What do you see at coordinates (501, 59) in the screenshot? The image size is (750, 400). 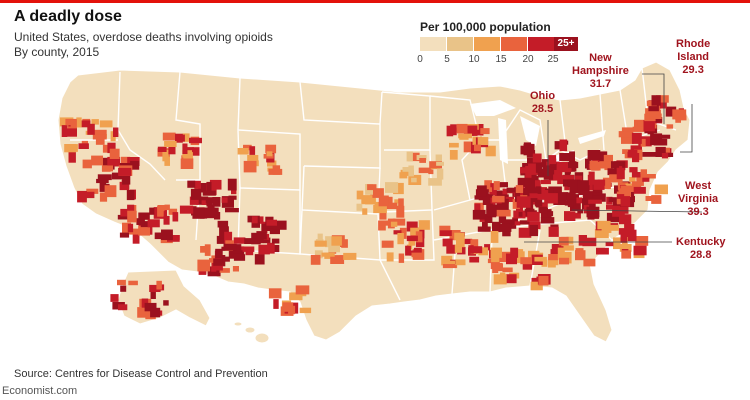 I see `legend-tick-15: 15` at bounding box center [501, 59].